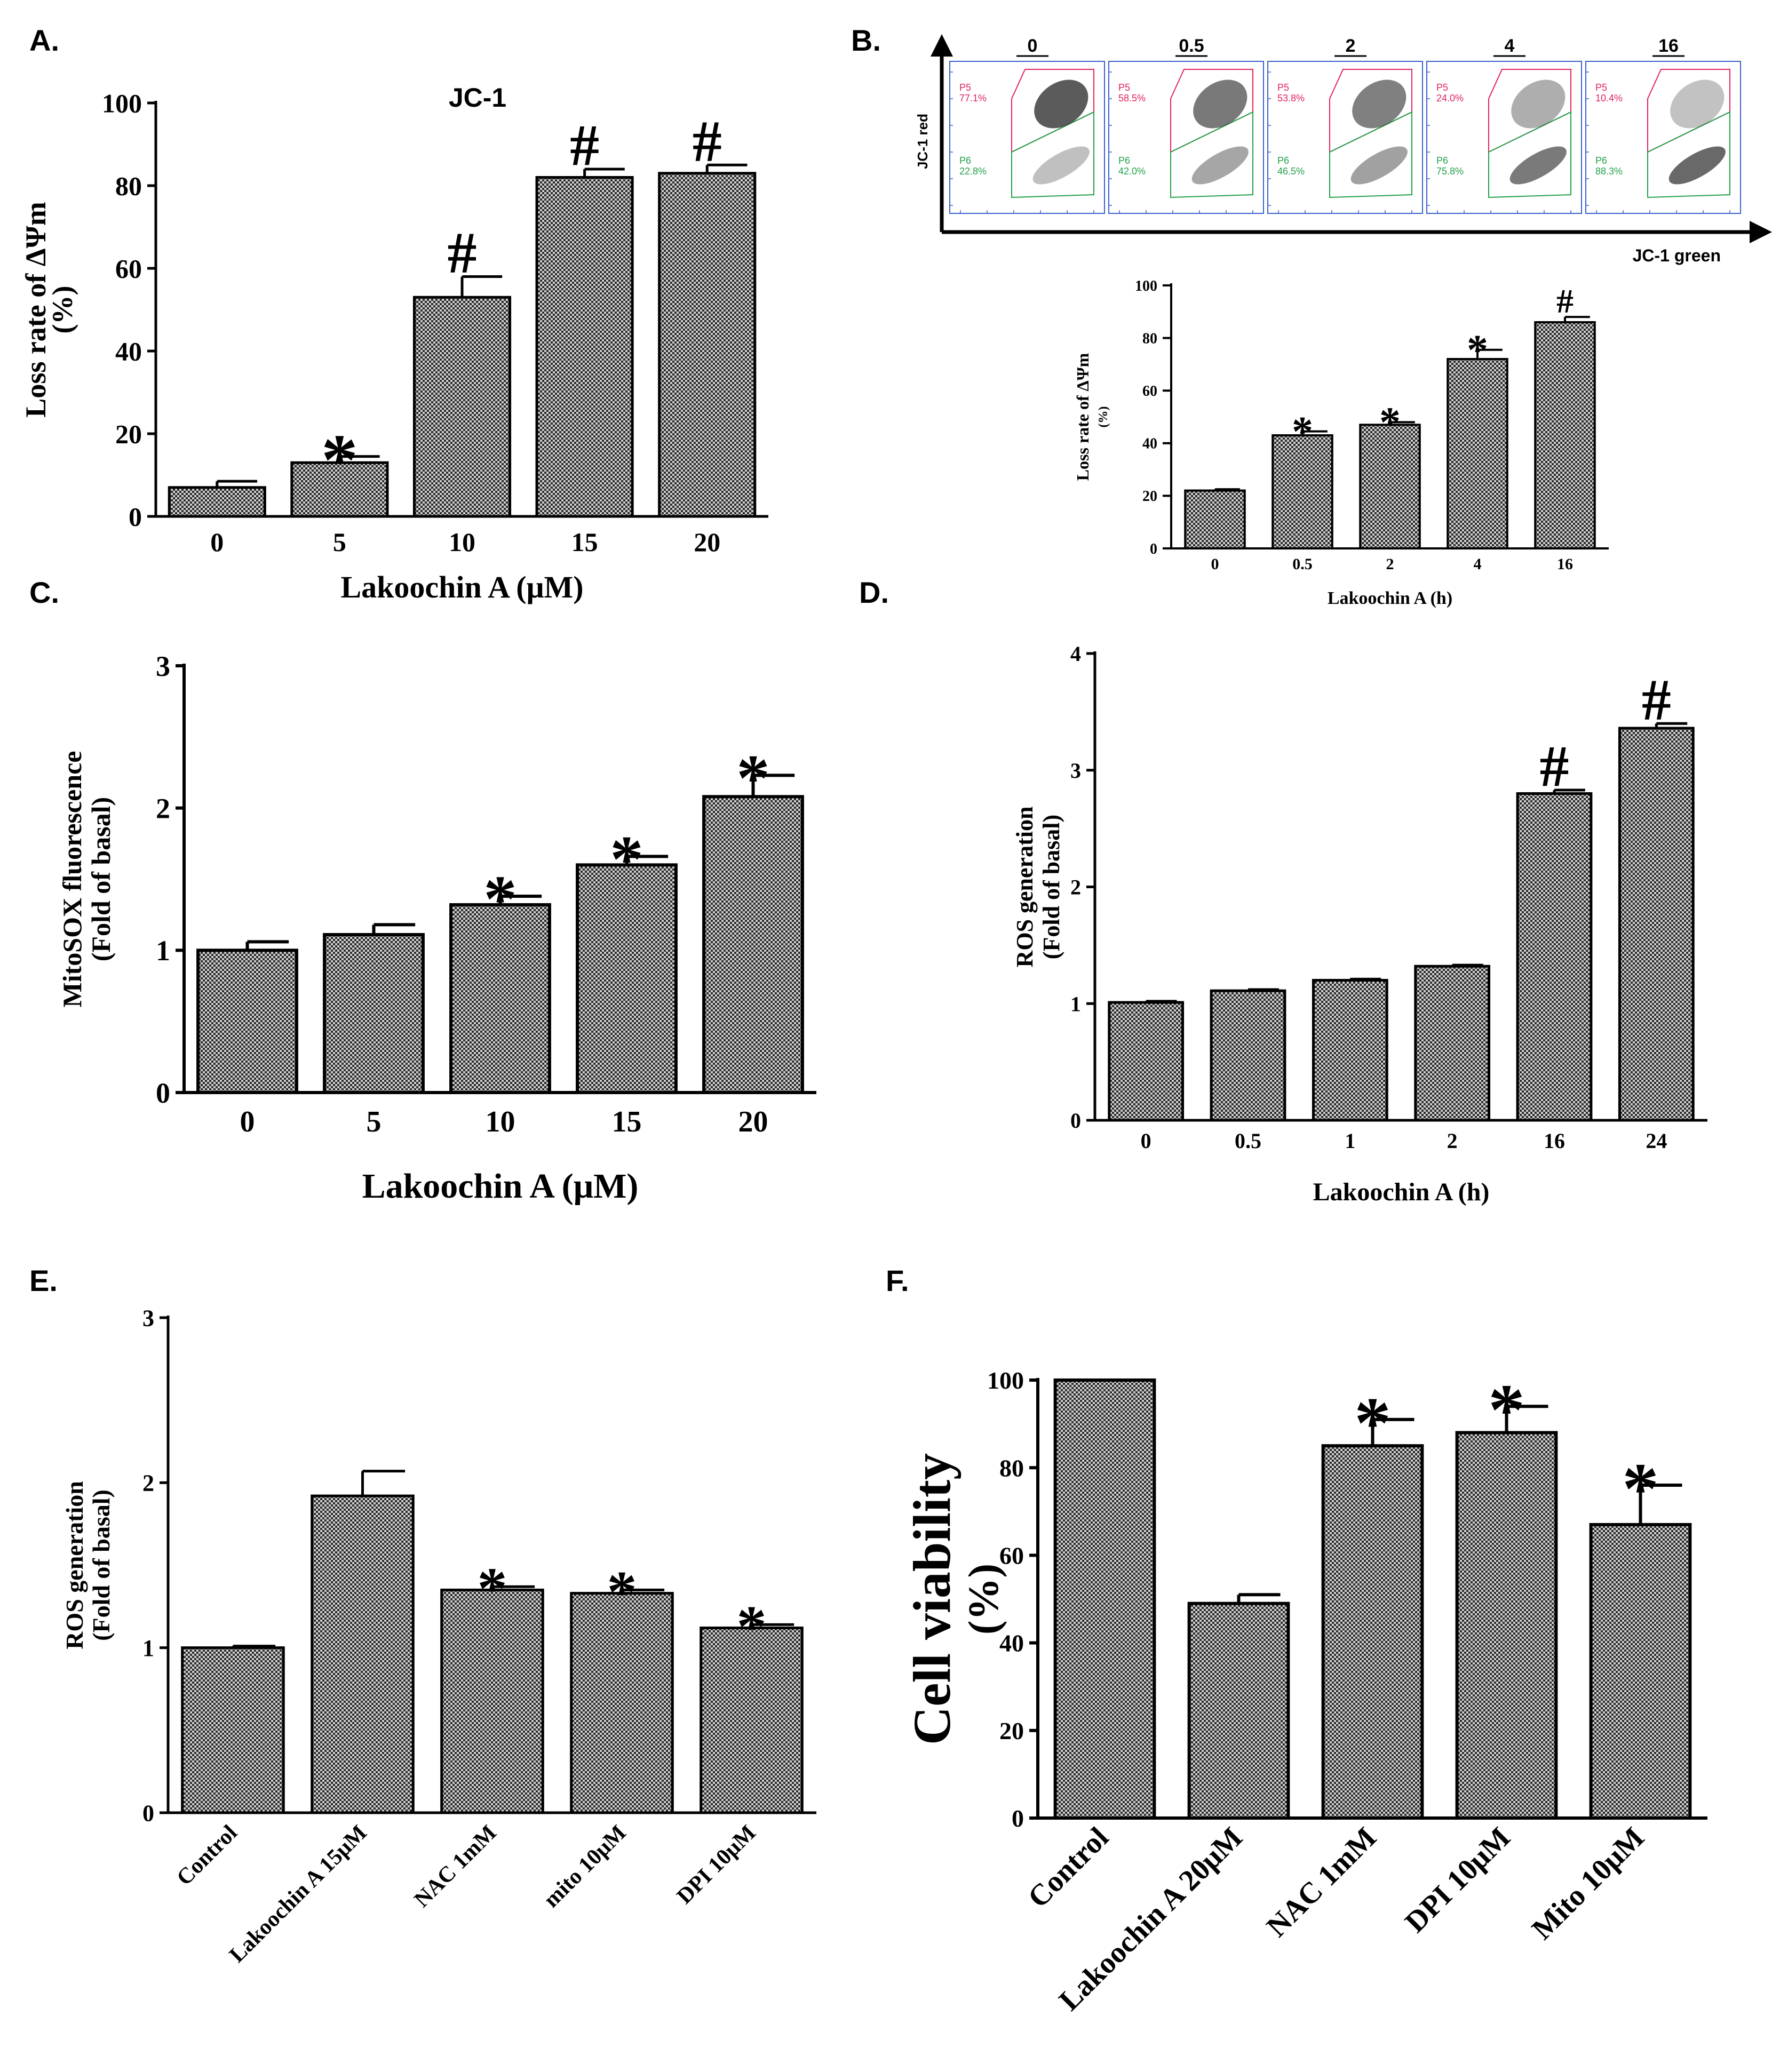  Describe the element at coordinates (1302, 492) in the screenshot. I see `bar-0.5` at that location.